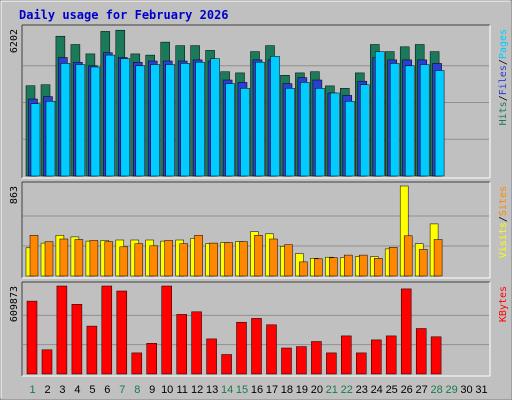  I want to click on legend-labels: Visits/Sites, so click(503, 222).